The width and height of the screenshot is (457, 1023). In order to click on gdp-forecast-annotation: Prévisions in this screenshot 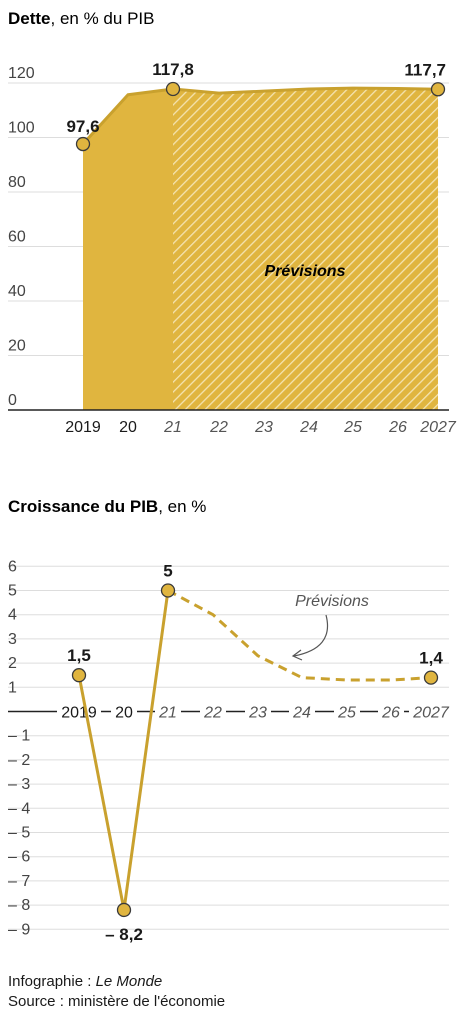, I will do `click(332, 601)`.